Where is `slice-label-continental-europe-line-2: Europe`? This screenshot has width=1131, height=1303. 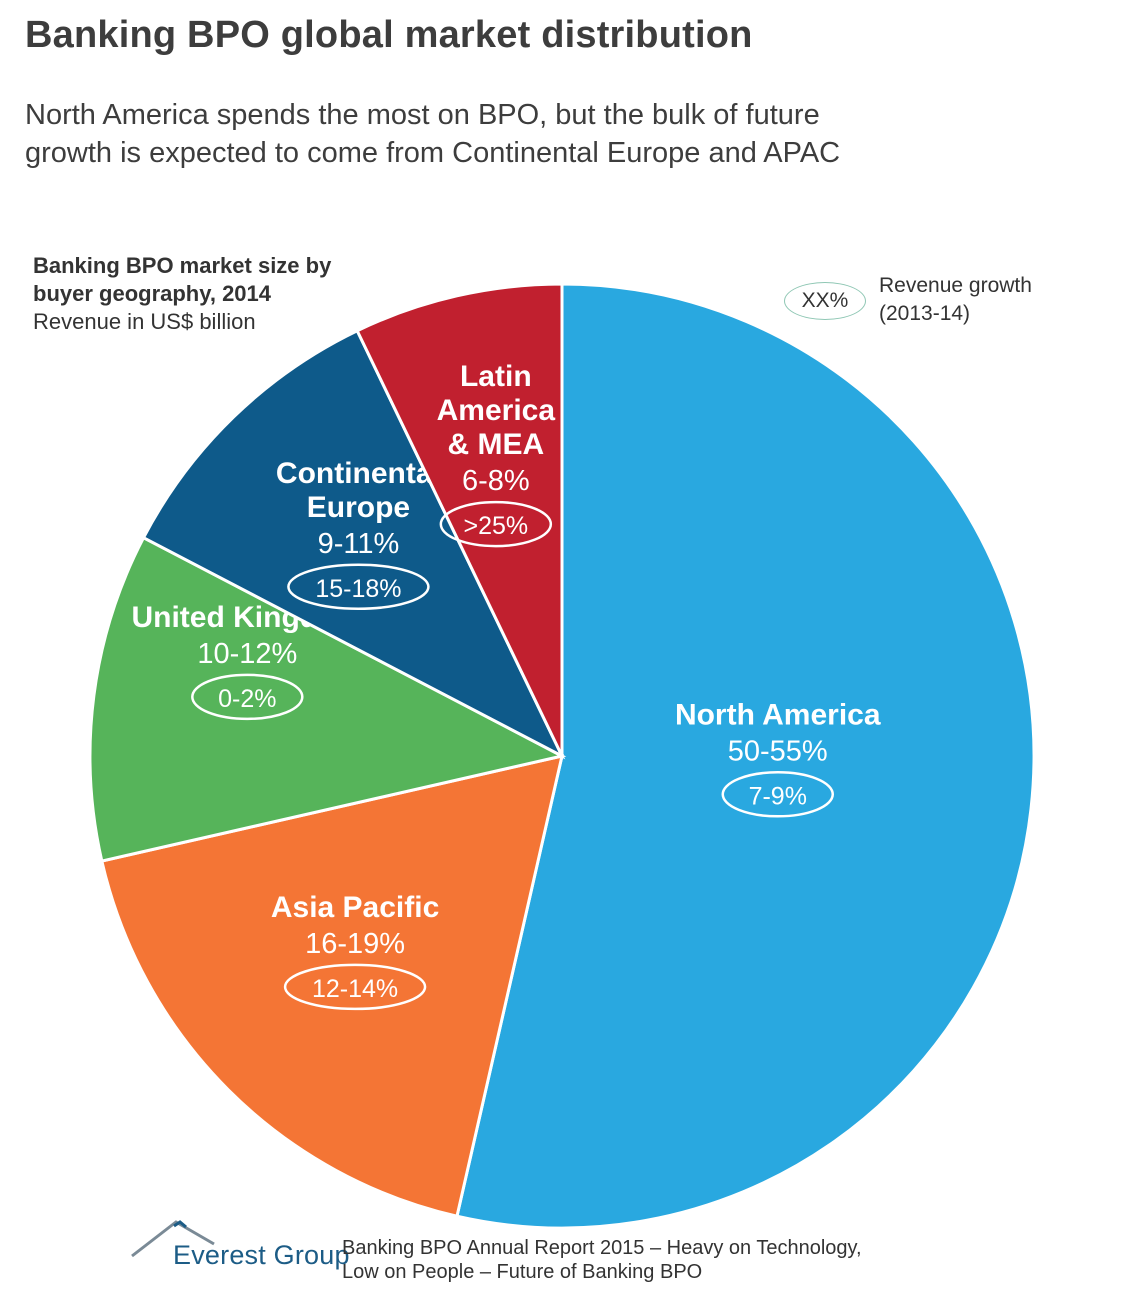 slice-label-continental-europe-line-2: Europe is located at coordinates (358, 507).